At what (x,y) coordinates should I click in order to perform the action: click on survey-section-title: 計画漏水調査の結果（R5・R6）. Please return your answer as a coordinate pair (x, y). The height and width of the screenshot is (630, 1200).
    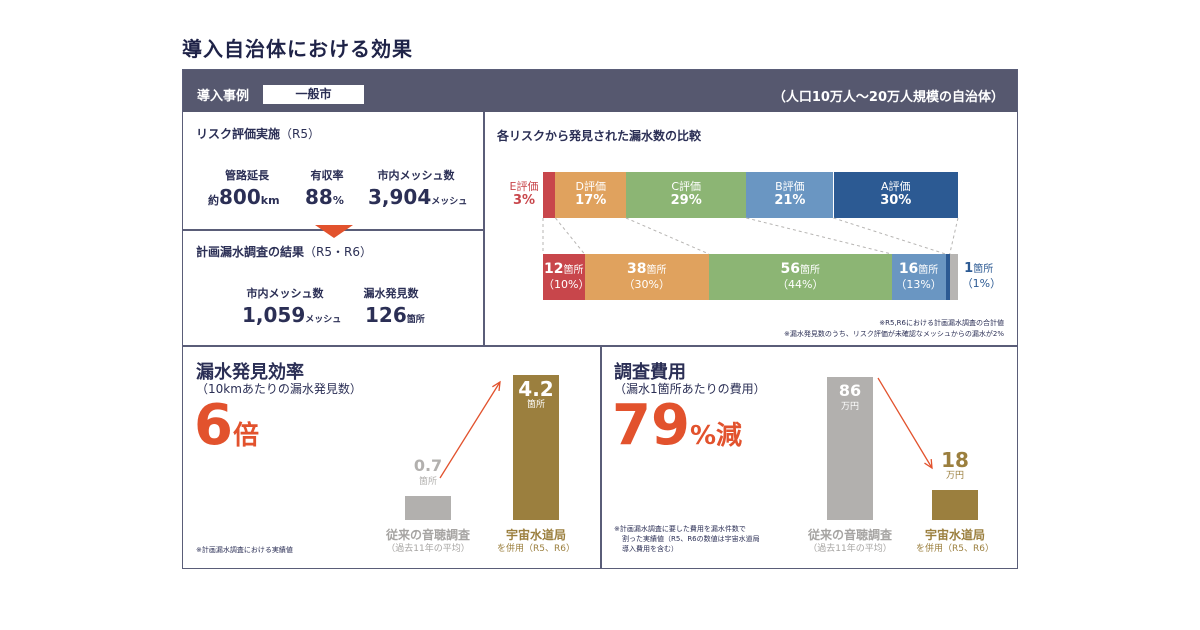
    Looking at the image, I should click on (284, 251).